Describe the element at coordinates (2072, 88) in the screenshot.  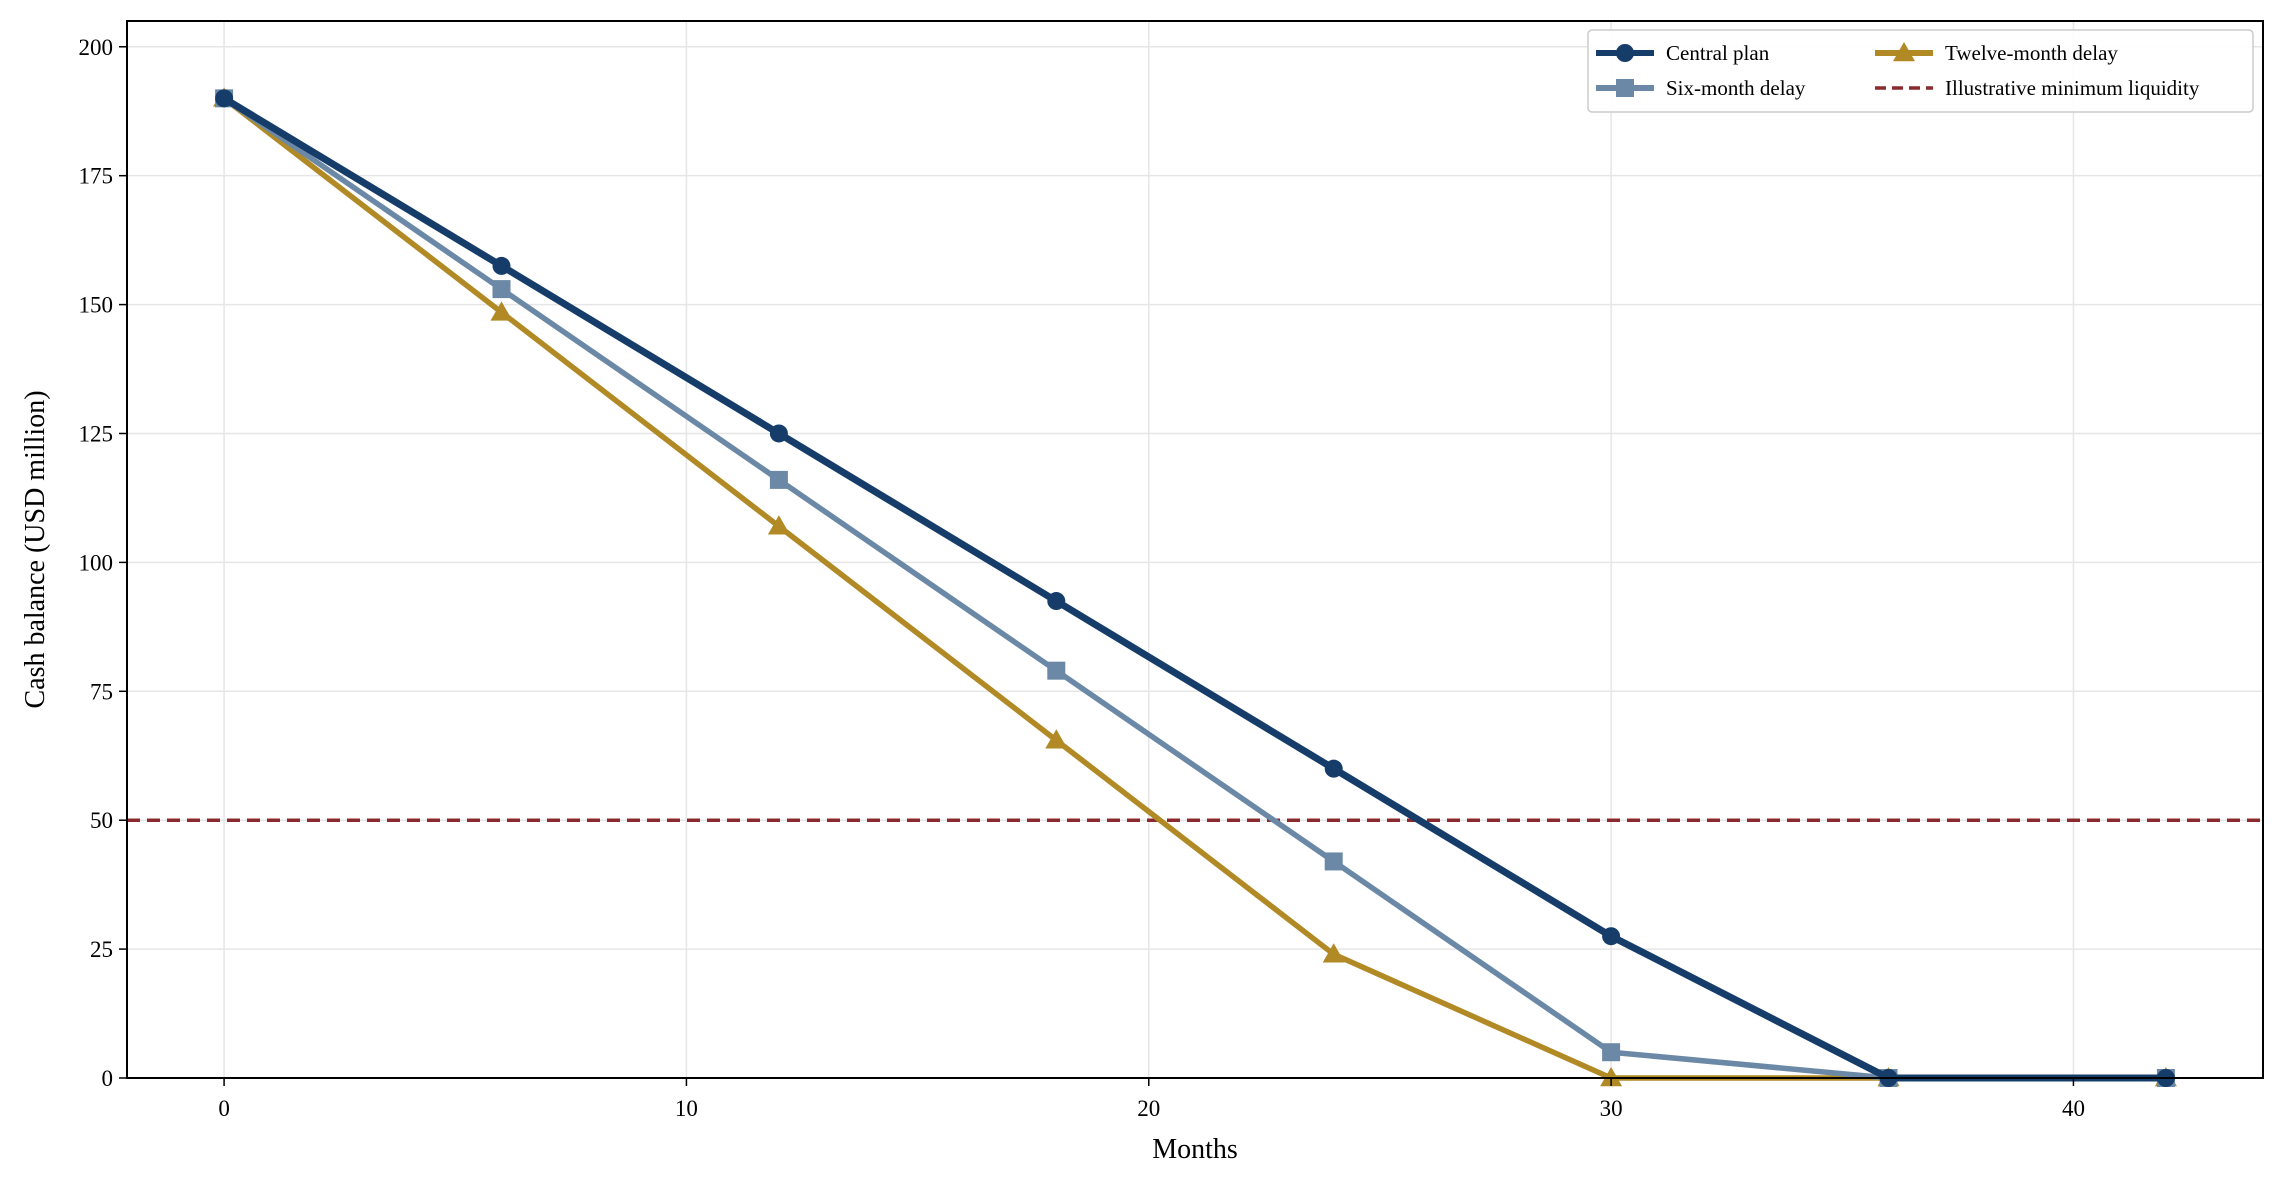
I see `legend-label: Illustrative minimum liquidity` at that location.